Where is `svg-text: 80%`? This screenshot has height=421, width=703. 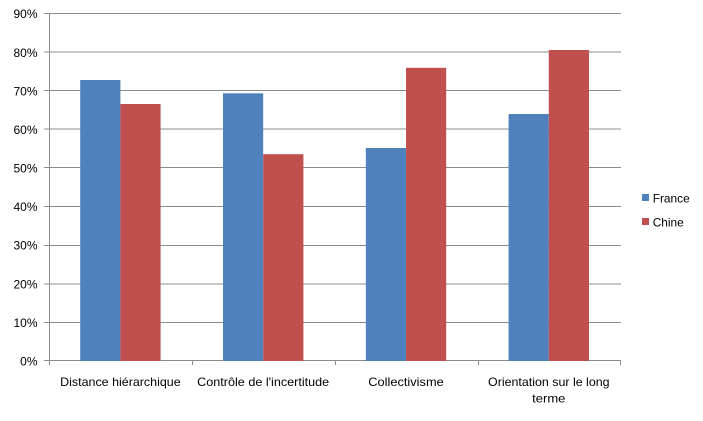
svg-text: 80% is located at coordinates (25, 53).